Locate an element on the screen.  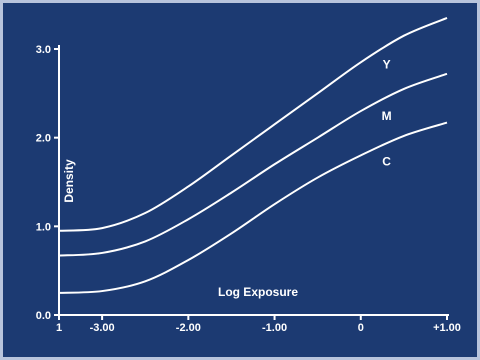
series-label-y: Y is located at coordinates (387, 64).